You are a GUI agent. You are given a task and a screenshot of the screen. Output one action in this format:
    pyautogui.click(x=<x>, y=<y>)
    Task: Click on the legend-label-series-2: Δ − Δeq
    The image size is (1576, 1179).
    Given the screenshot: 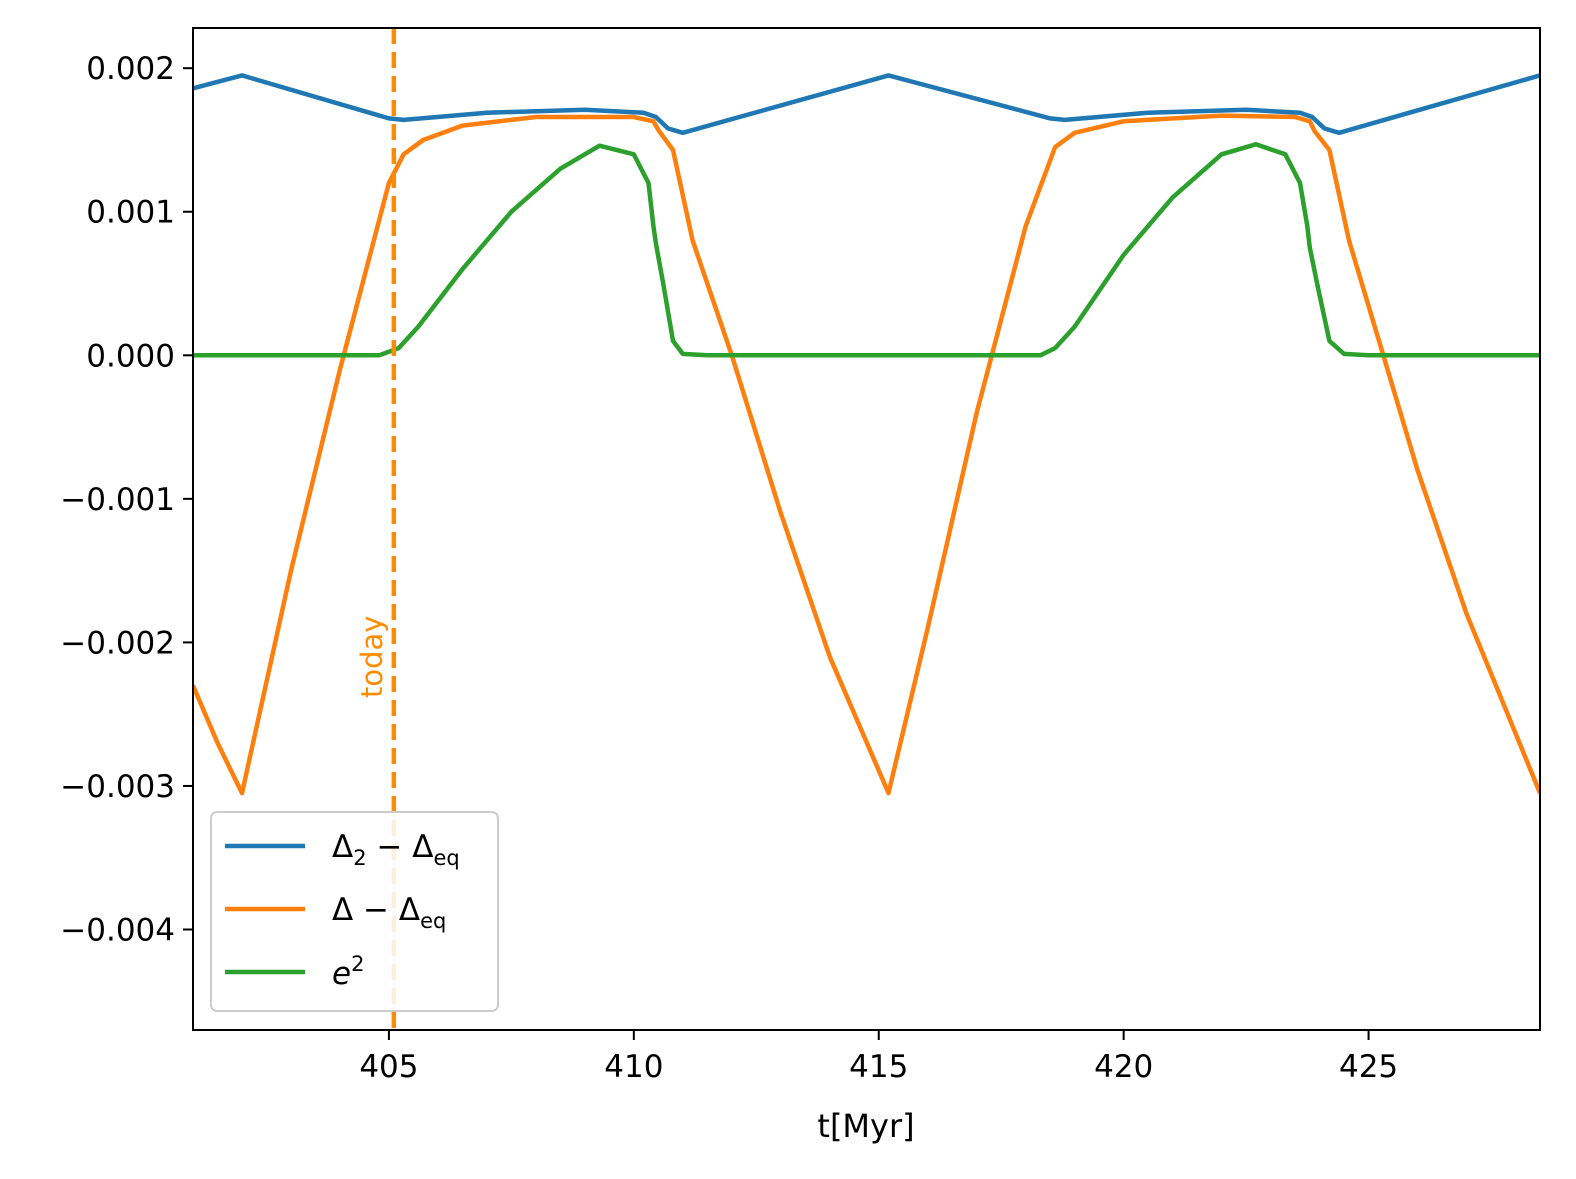 What is the action you would take?
    pyautogui.click(x=389, y=912)
    